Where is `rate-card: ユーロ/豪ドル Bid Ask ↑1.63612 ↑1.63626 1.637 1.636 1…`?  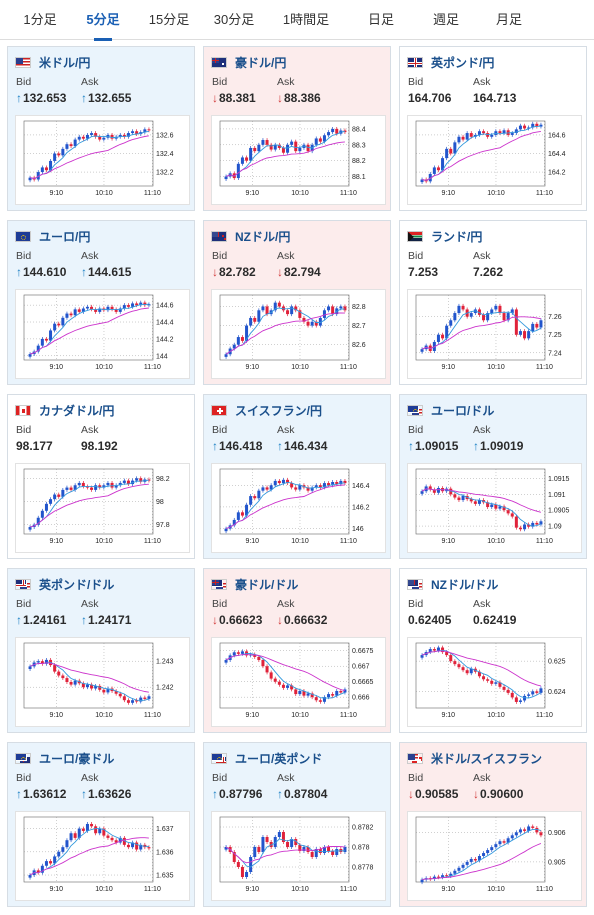 rate-card: ユーロ/豪ドル Bid Ask ↑1.63612 ↑1.63626 1.637 1.636 1… is located at coordinates (101, 824).